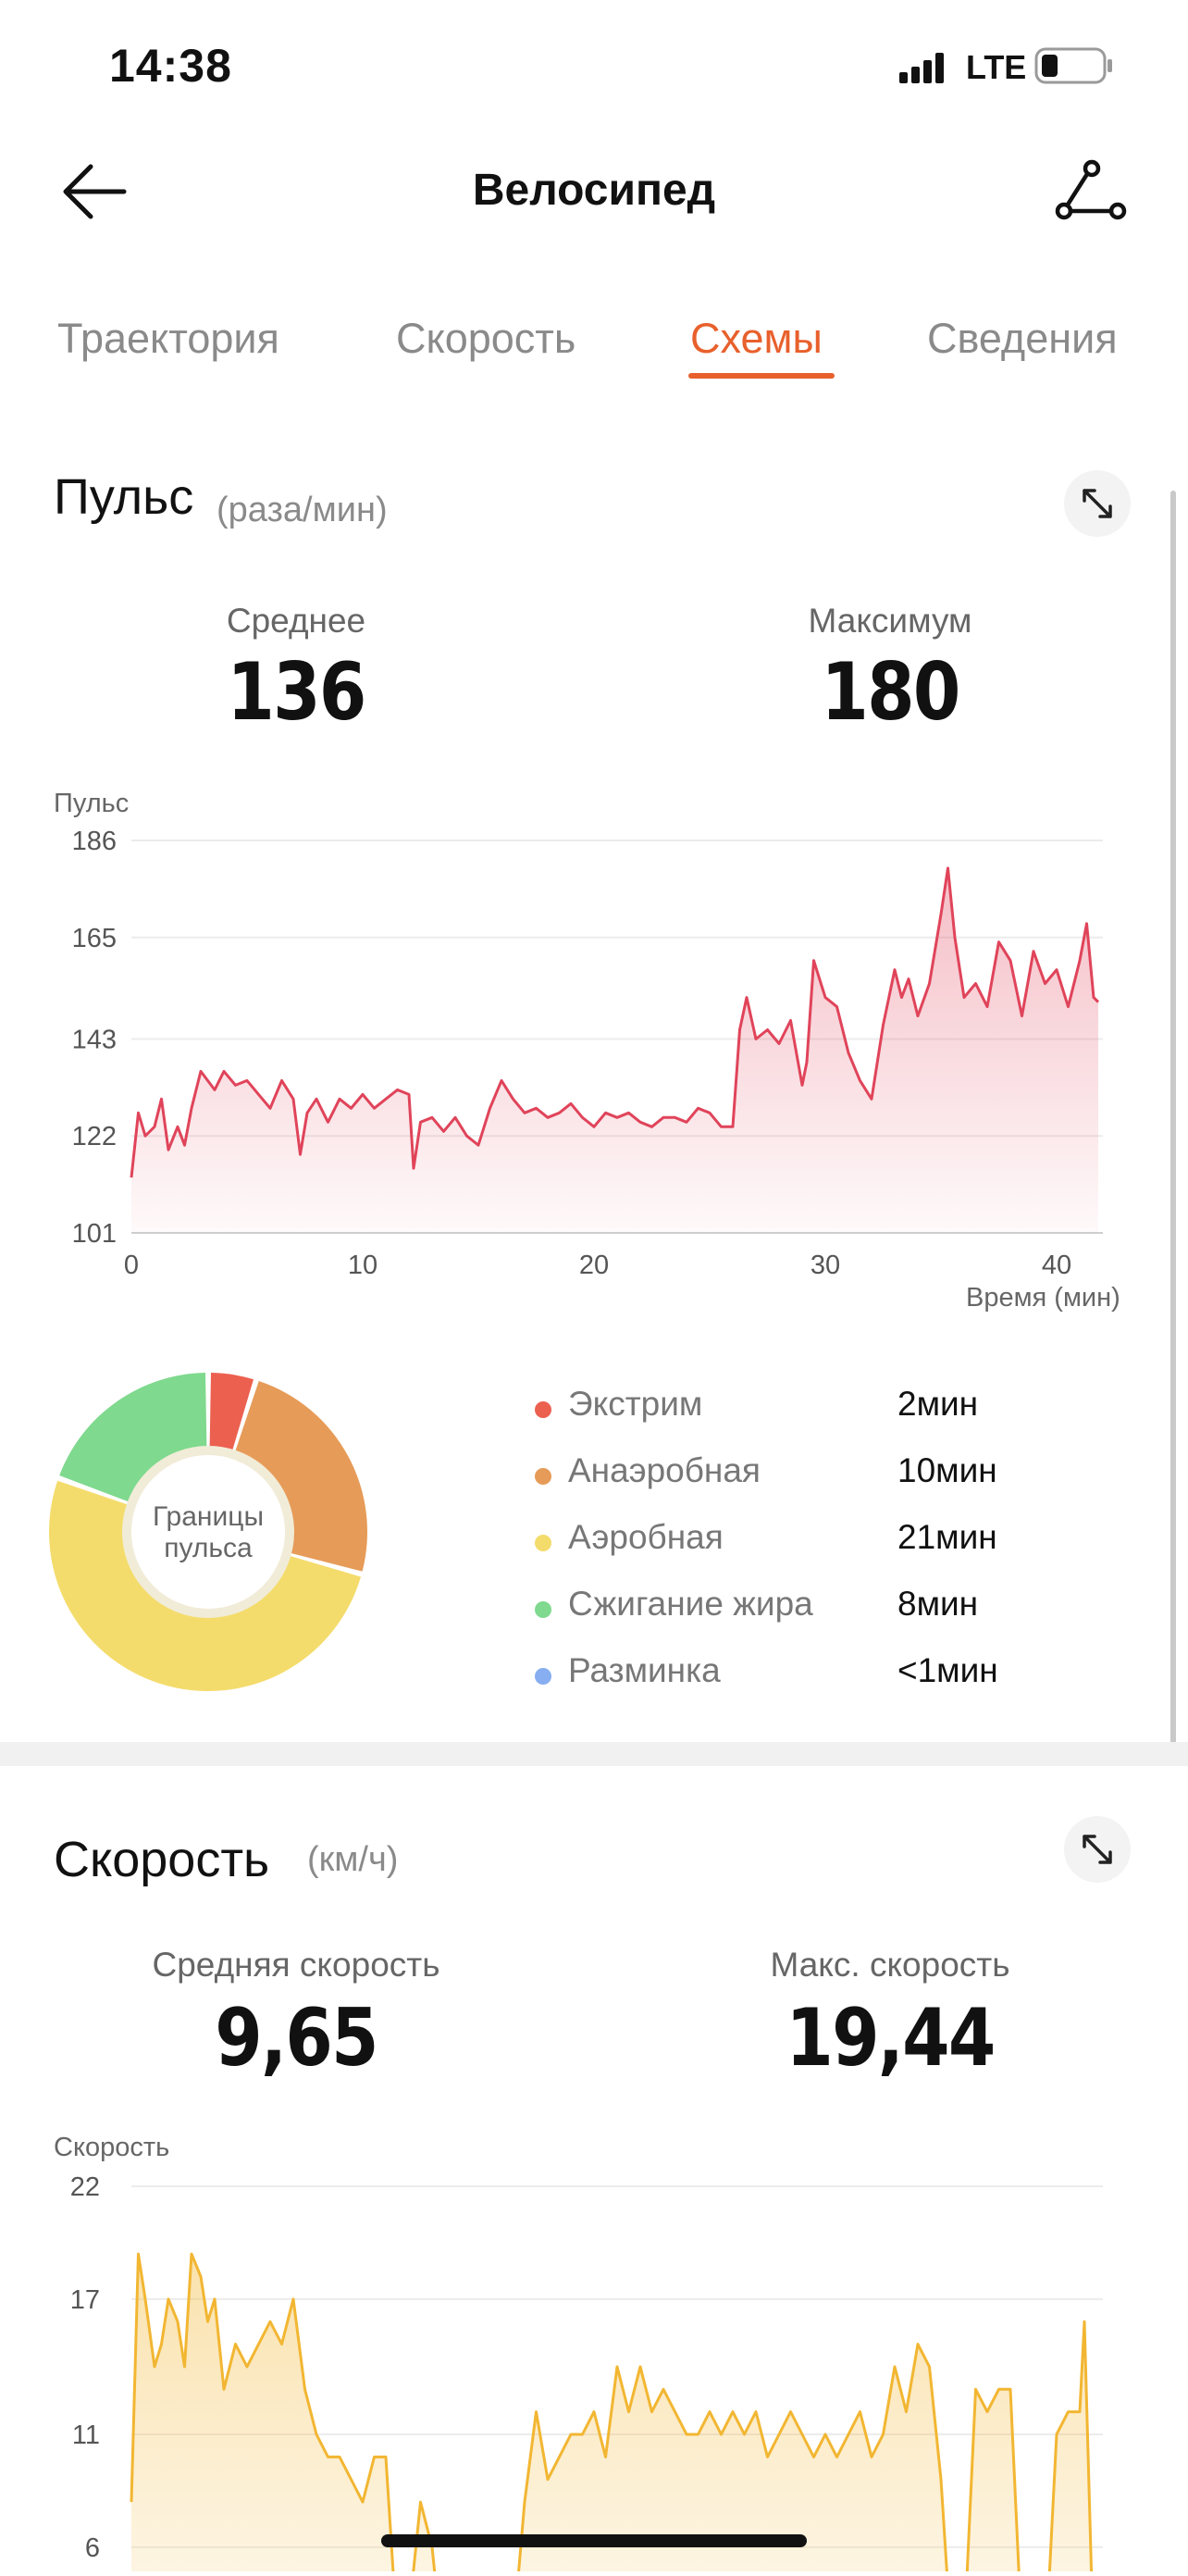 The height and width of the screenshot is (2576, 1188). What do you see at coordinates (85, 2187) in the screenshot?
I see `speed-y-tick: 22` at bounding box center [85, 2187].